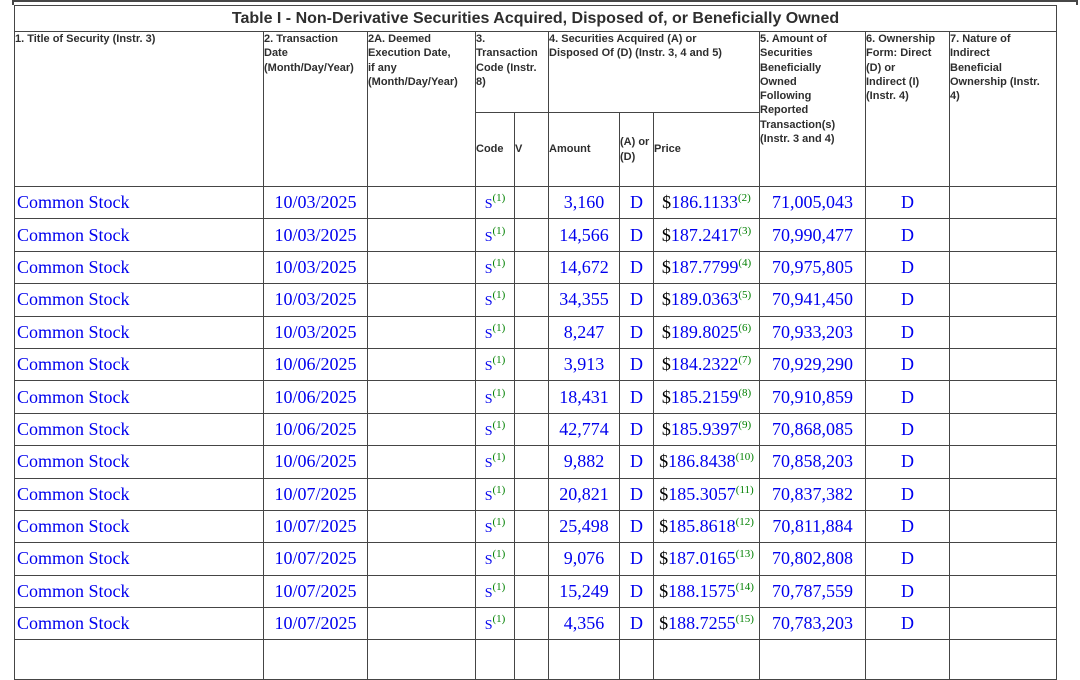 The image size is (1080, 680). I want to click on price-value: 189.8025, so click(704, 331).